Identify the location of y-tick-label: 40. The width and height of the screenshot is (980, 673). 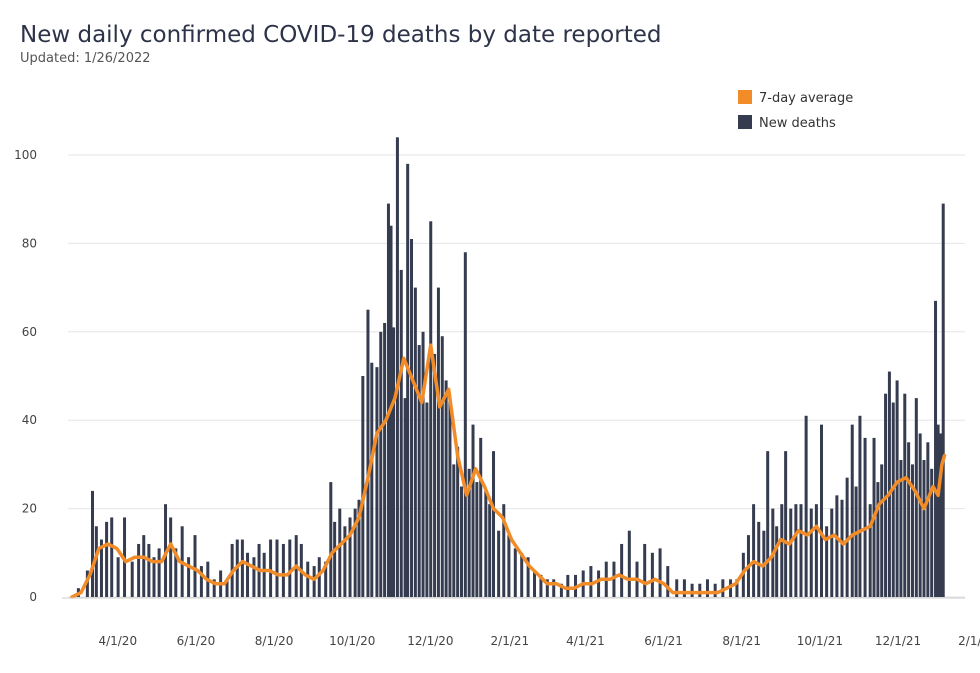
(29, 420).